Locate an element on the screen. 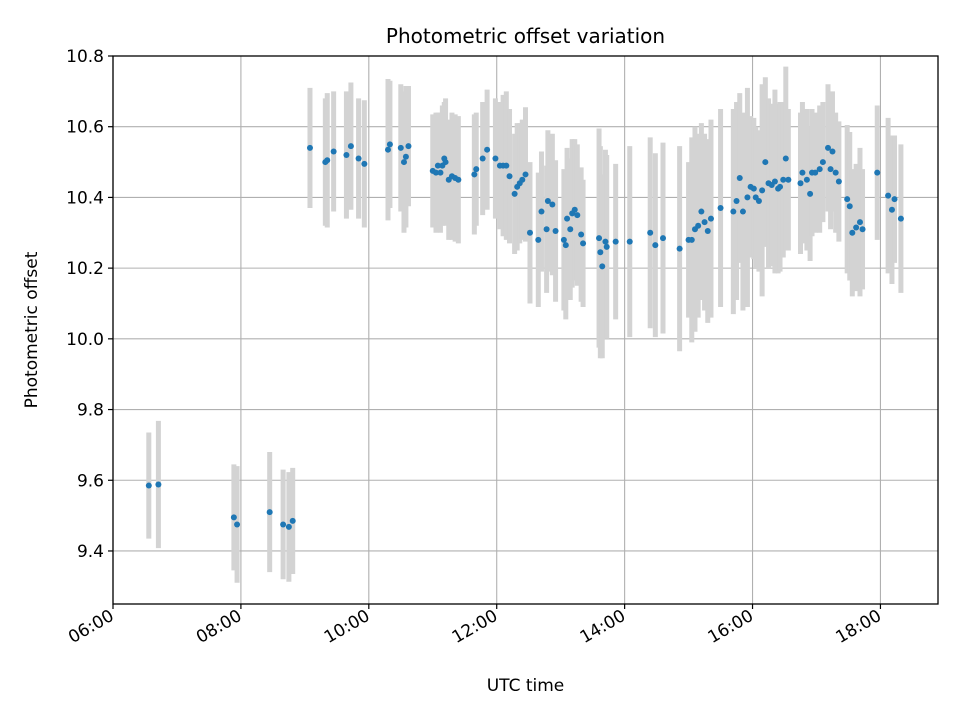 This screenshot has height=720, width=960. y-axis-title: Photometric offset is located at coordinates (32, 329).